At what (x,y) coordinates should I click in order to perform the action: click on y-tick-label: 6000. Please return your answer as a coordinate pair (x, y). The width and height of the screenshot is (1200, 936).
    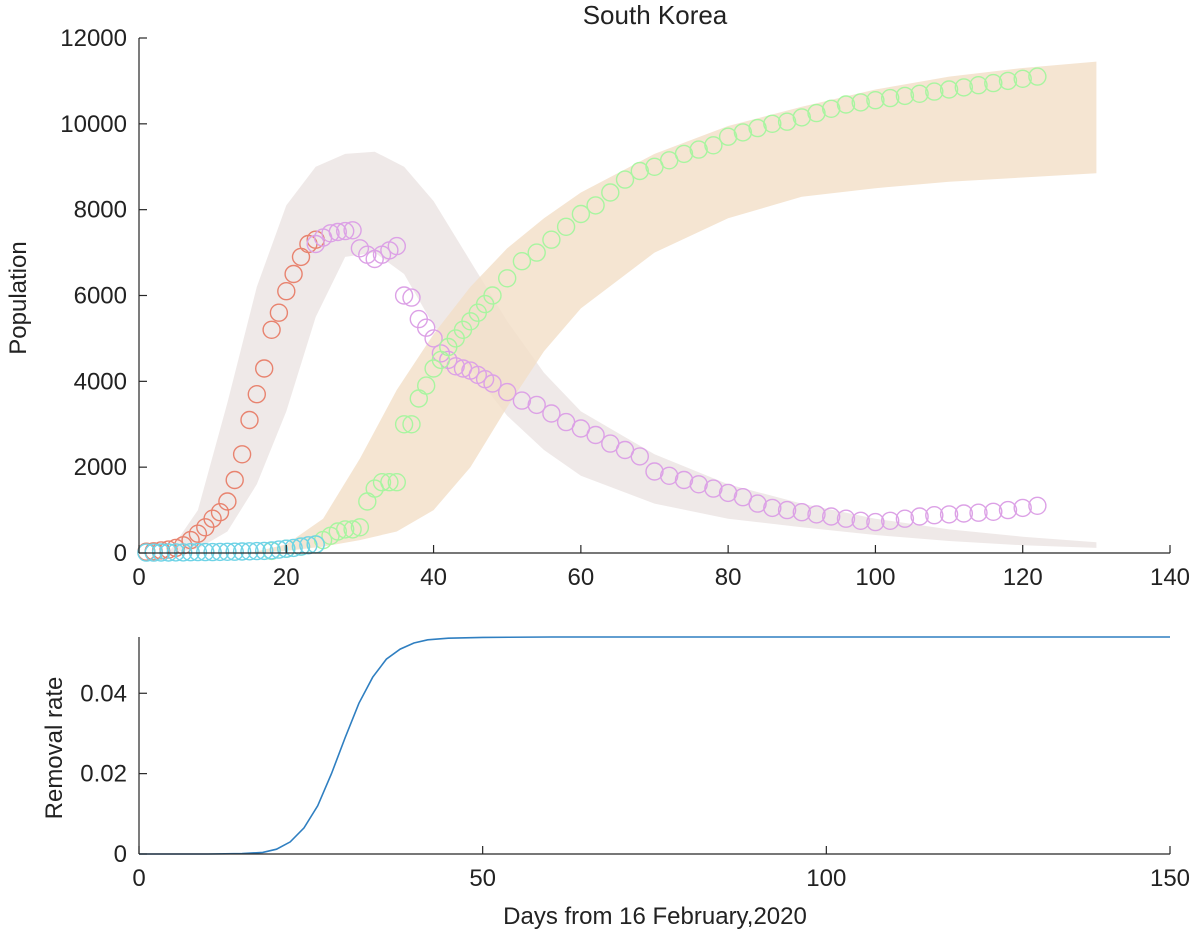
    Looking at the image, I should click on (100, 296).